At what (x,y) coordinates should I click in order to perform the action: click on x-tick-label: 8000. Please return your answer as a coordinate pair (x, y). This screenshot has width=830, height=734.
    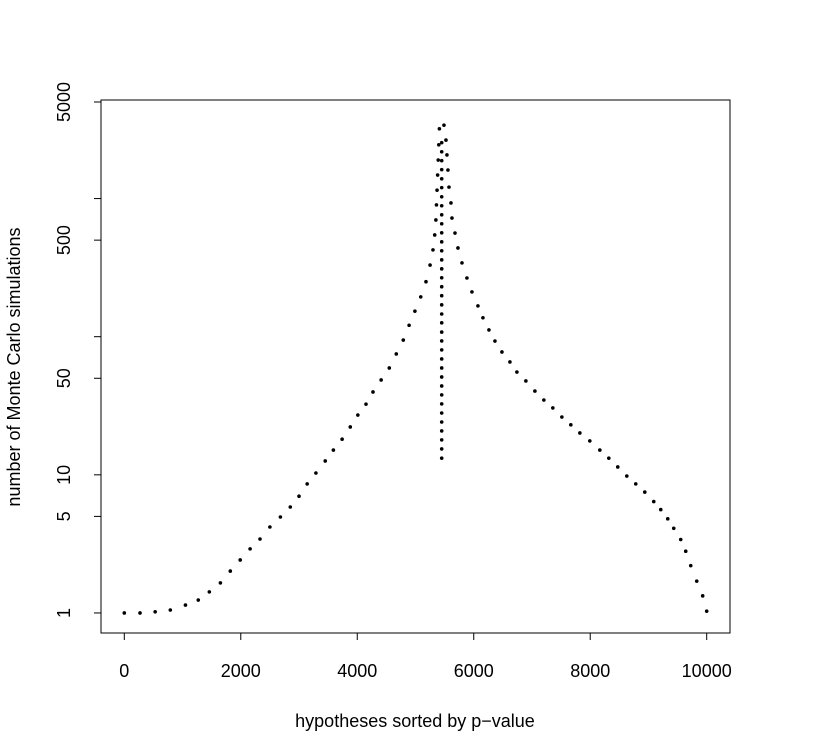
    Looking at the image, I should click on (590, 671).